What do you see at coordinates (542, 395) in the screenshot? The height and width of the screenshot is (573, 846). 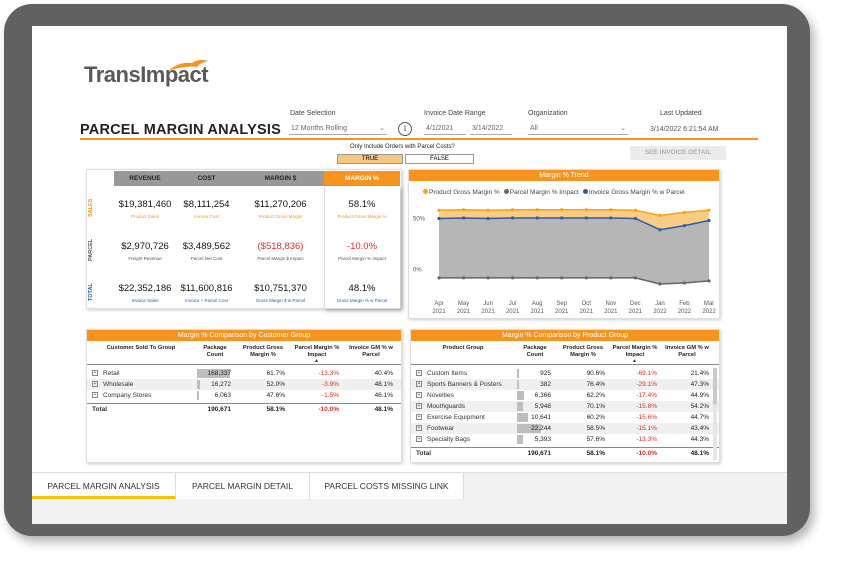 I see `table-cell: 6,366` at bounding box center [542, 395].